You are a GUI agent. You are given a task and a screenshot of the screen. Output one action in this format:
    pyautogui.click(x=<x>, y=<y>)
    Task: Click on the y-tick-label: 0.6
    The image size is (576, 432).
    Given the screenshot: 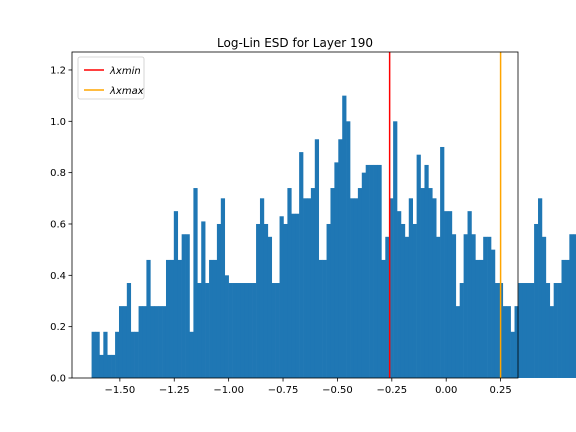 What is the action you would take?
    pyautogui.click(x=58, y=224)
    